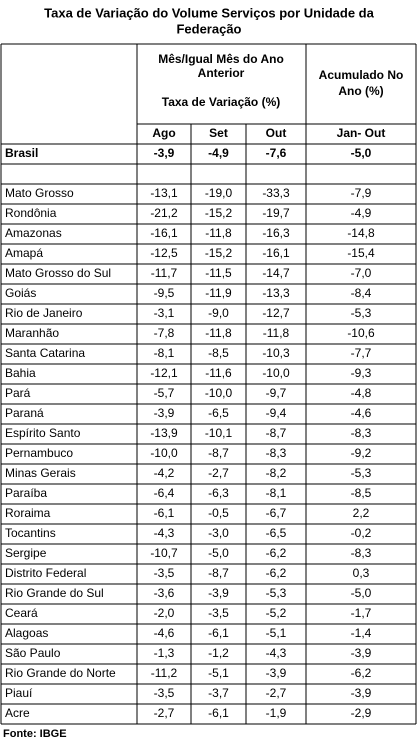  I want to click on table-cell: -9,3, so click(361, 373).